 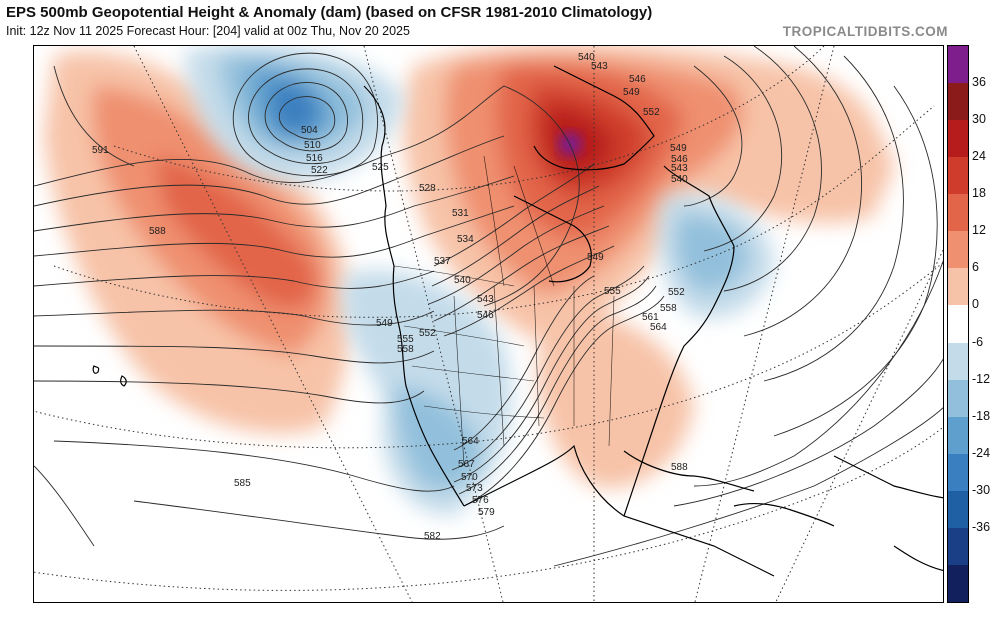 What do you see at coordinates (978, 341) in the screenshot?
I see `colorbar-tick-label: -6` at bounding box center [978, 341].